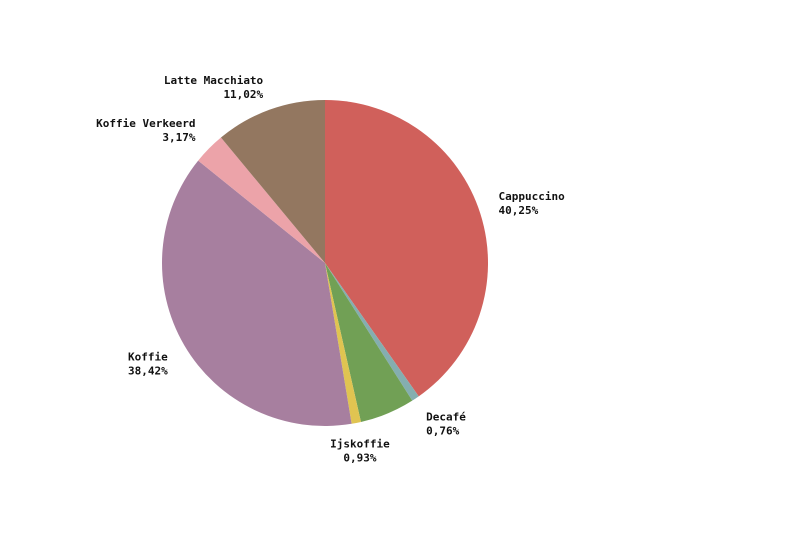 This screenshot has width=789, height=540. Describe the element at coordinates (261, 200) in the screenshot. I see `pie-slice-koffie-verkeerd` at that location.